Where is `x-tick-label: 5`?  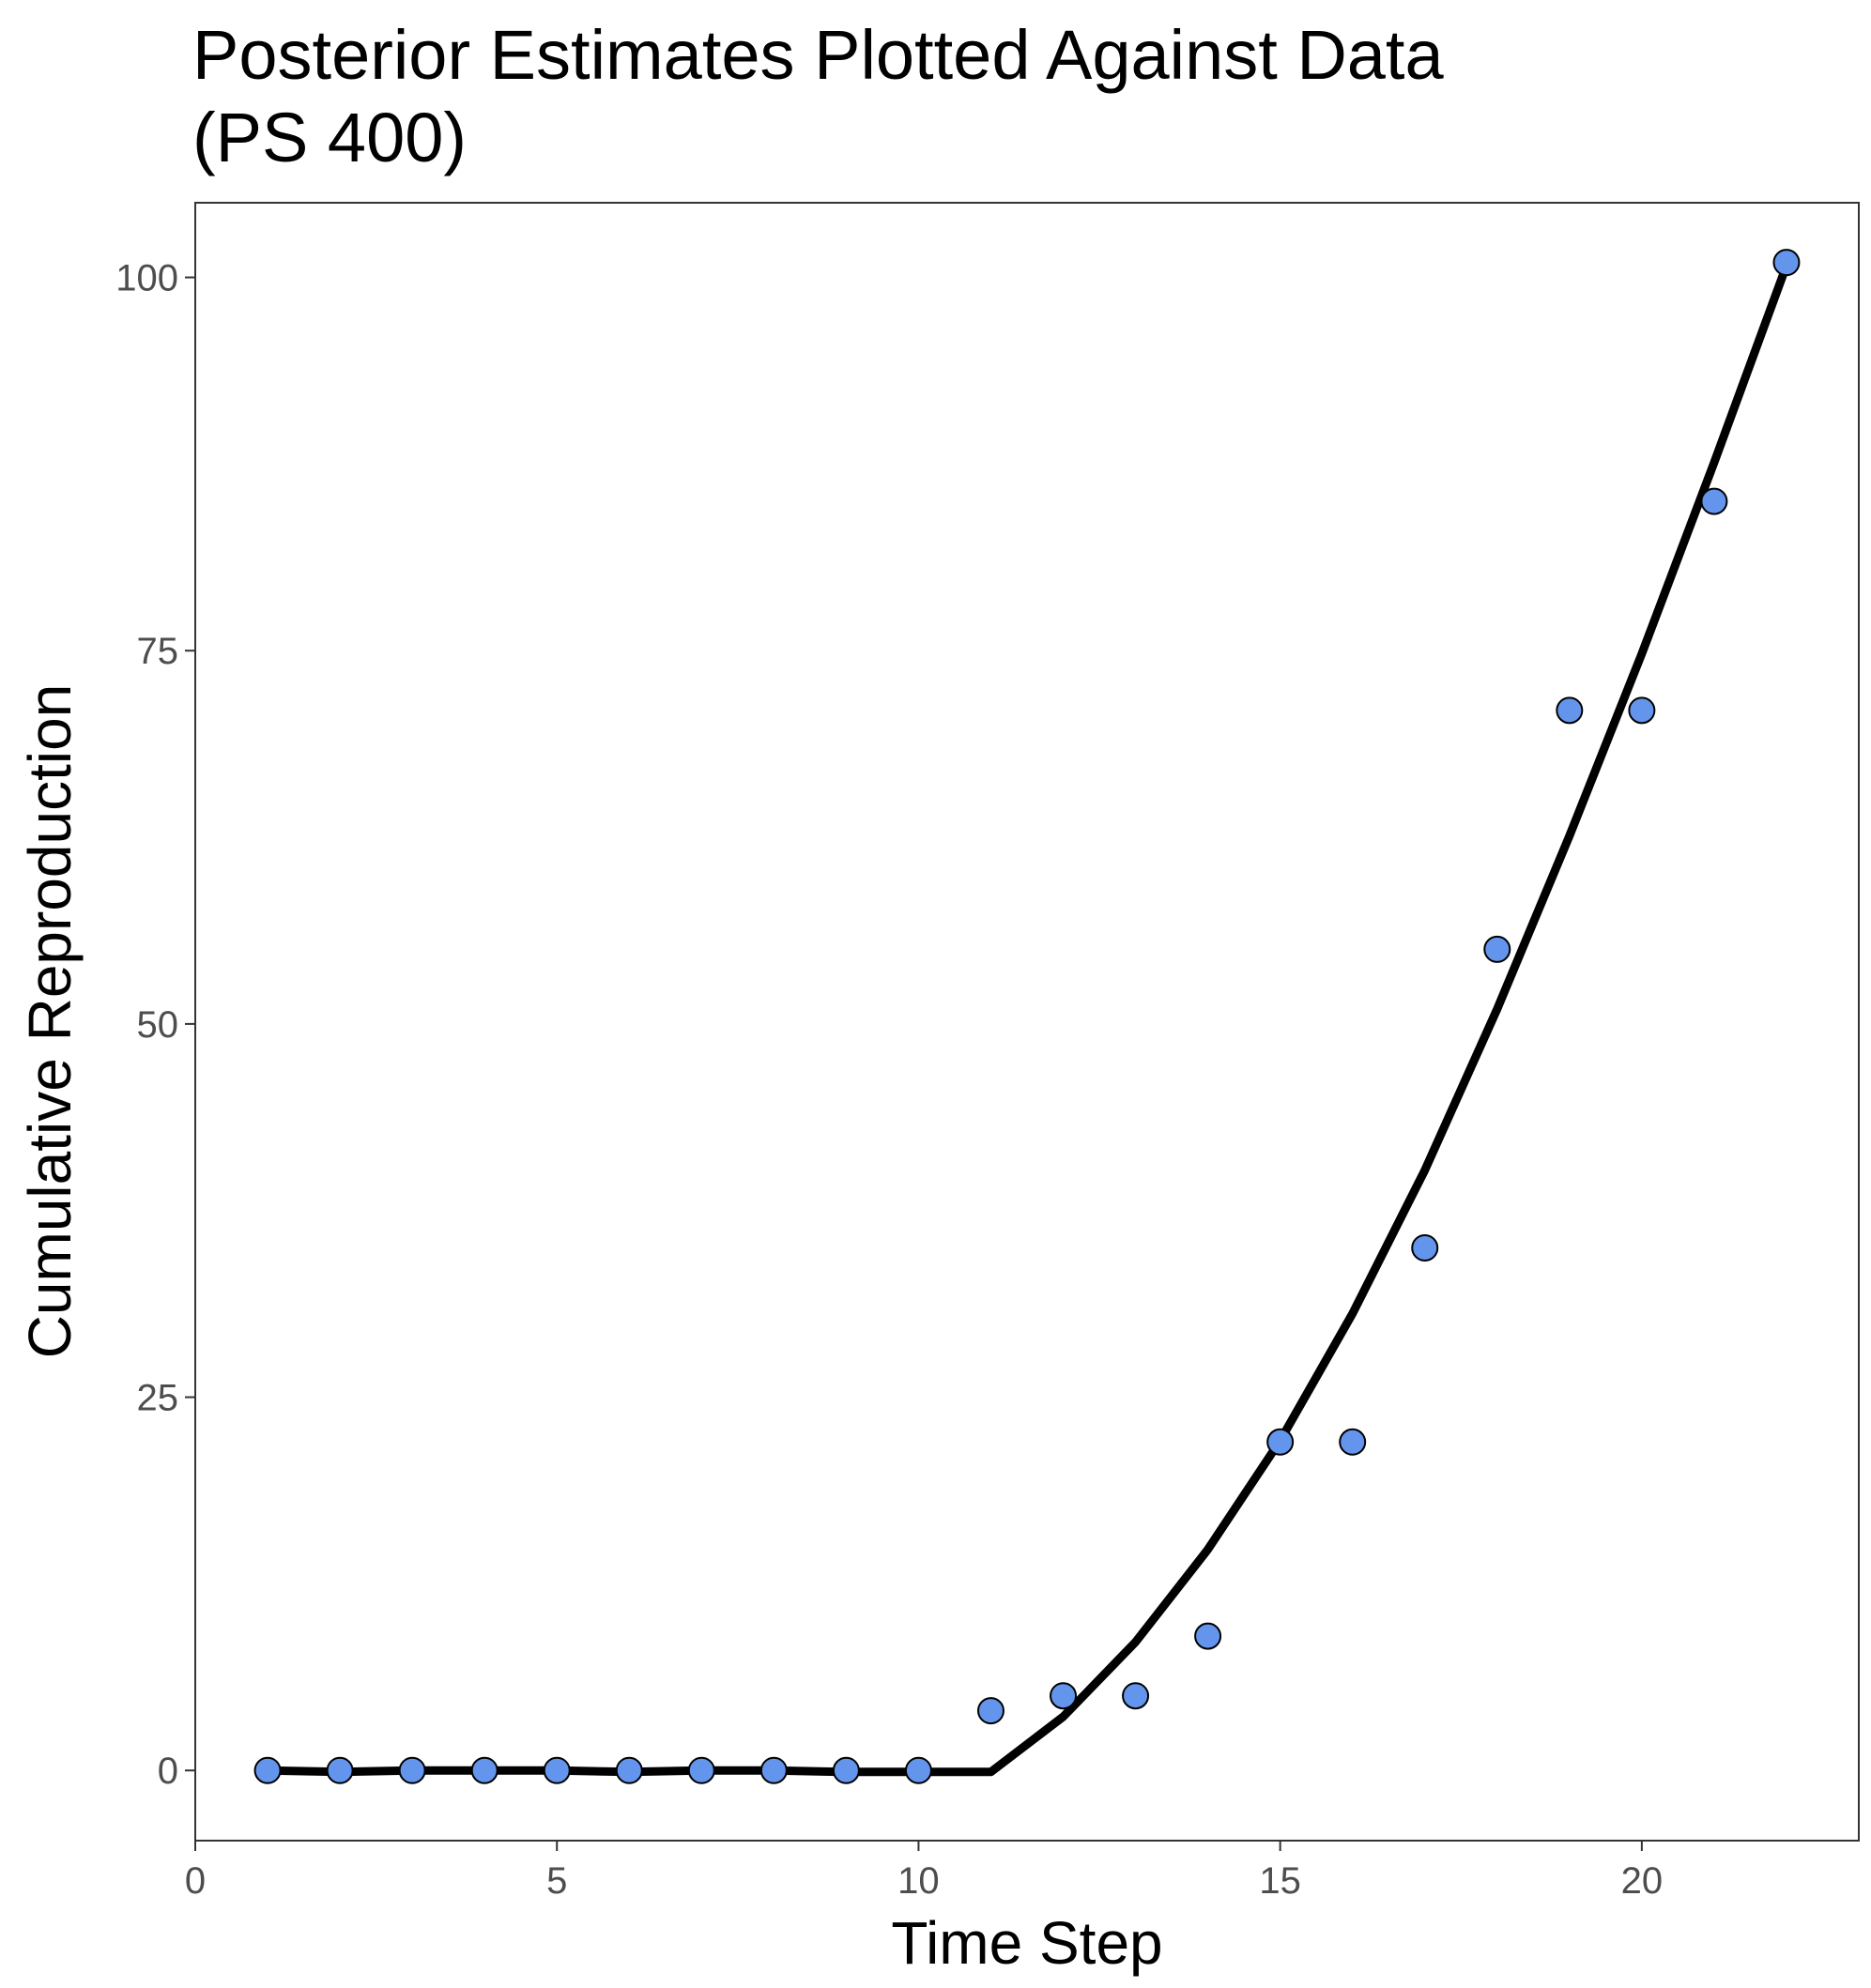
x-tick-label: 5 is located at coordinates (556, 1881).